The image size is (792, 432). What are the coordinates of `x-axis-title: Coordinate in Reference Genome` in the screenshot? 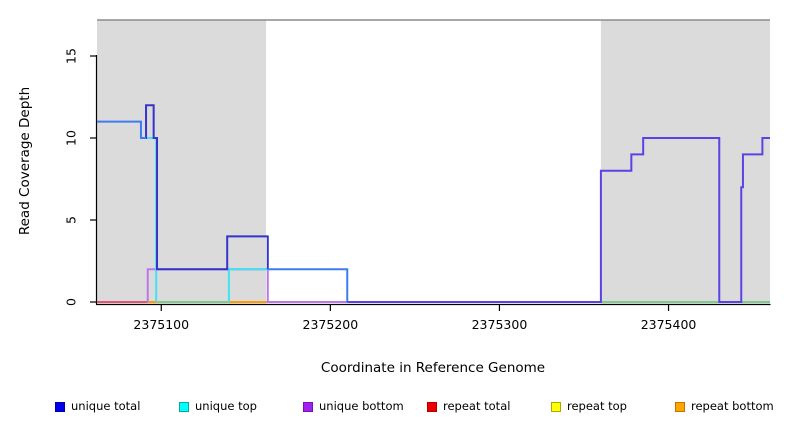 It's located at (433, 368).